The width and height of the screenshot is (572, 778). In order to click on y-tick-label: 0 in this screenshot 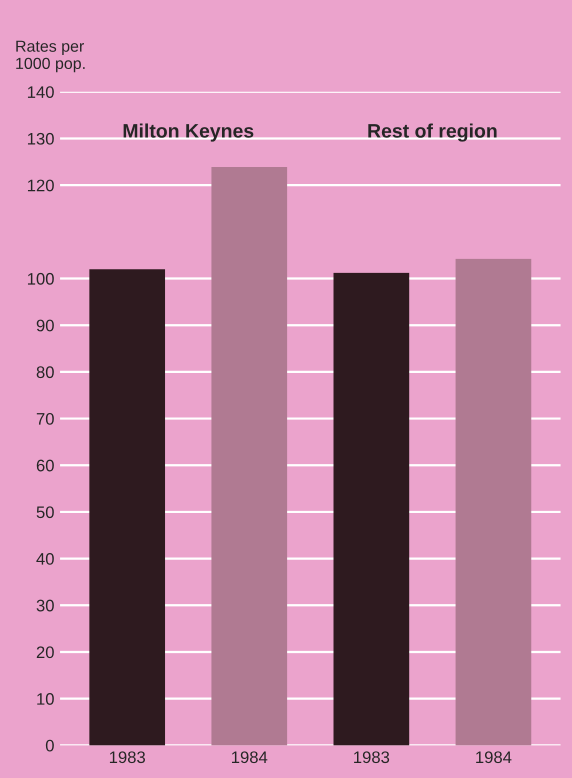, I will do `click(50, 746)`.